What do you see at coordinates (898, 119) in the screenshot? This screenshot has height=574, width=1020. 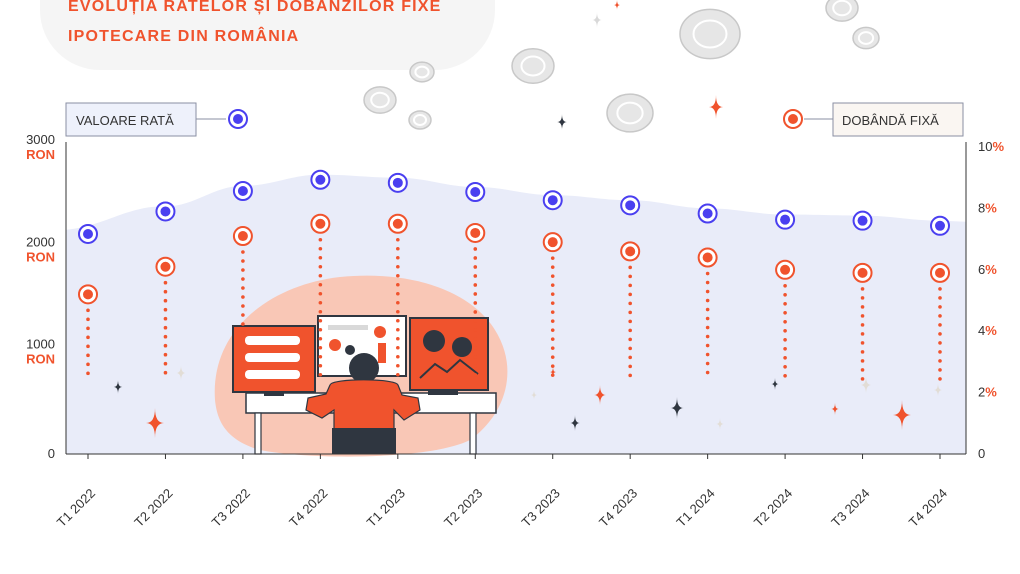 I see `legend-right-box` at bounding box center [898, 119].